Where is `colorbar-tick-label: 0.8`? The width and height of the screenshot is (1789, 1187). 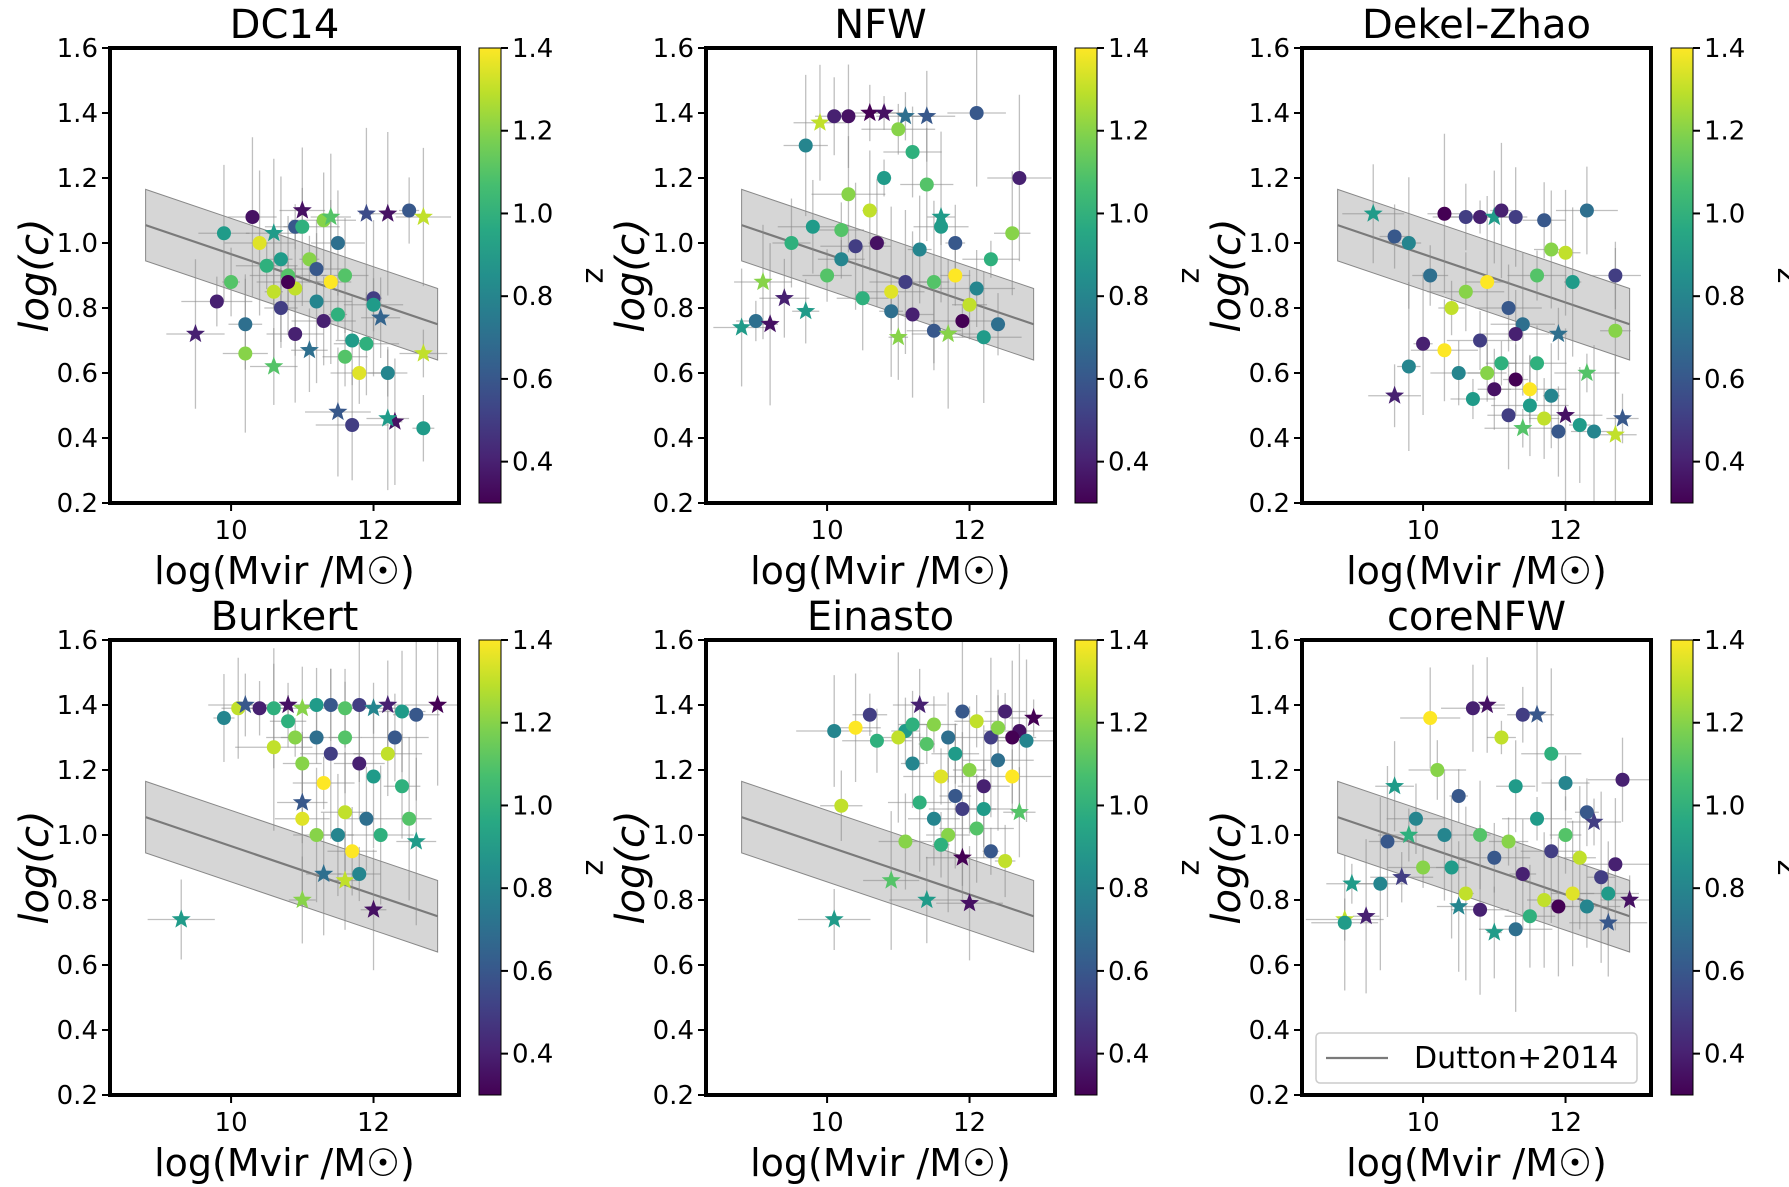
colorbar-tick-label: 0.8 is located at coordinates (1128, 297).